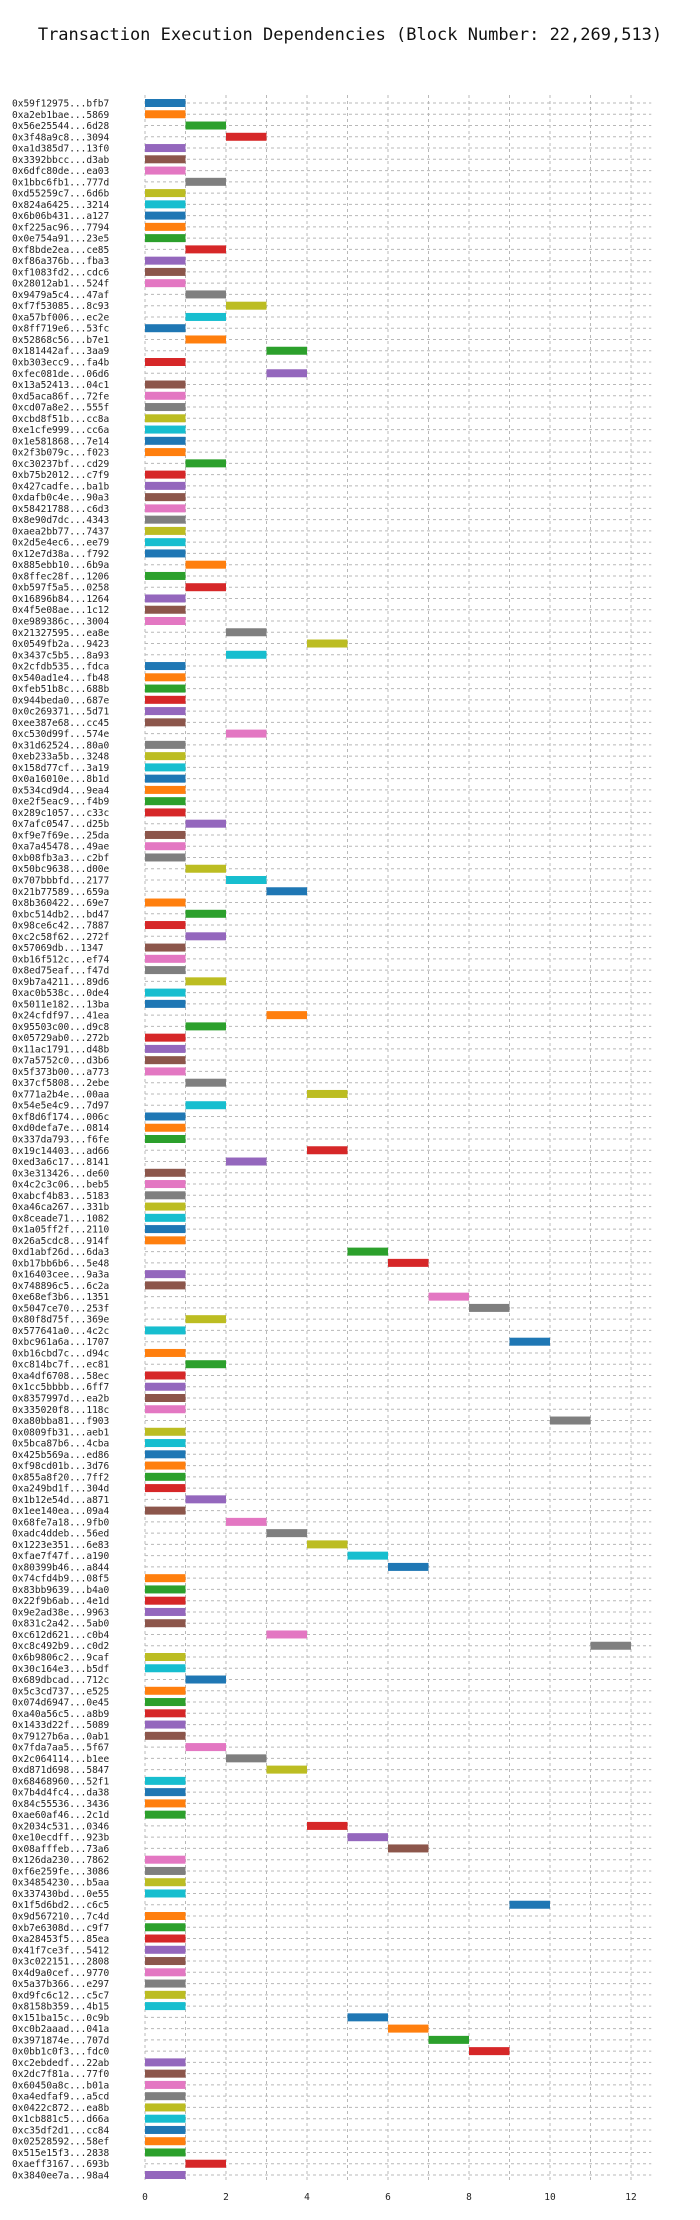 This screenshot has width=700, height=2220. What do you see at coordinates (60, 1612) in the screenshot?
I see `y-tick-label: 0x9e2ad38e...9963` at bounding box center [60, 1612].